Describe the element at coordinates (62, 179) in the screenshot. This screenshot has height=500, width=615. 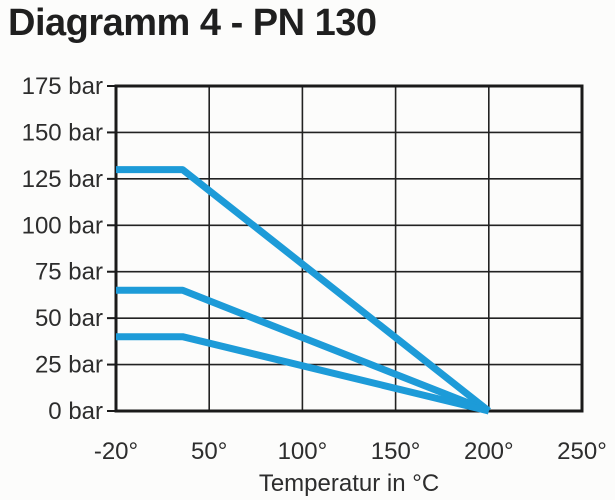
I see `y-tick-label: 125 bar` at that location.